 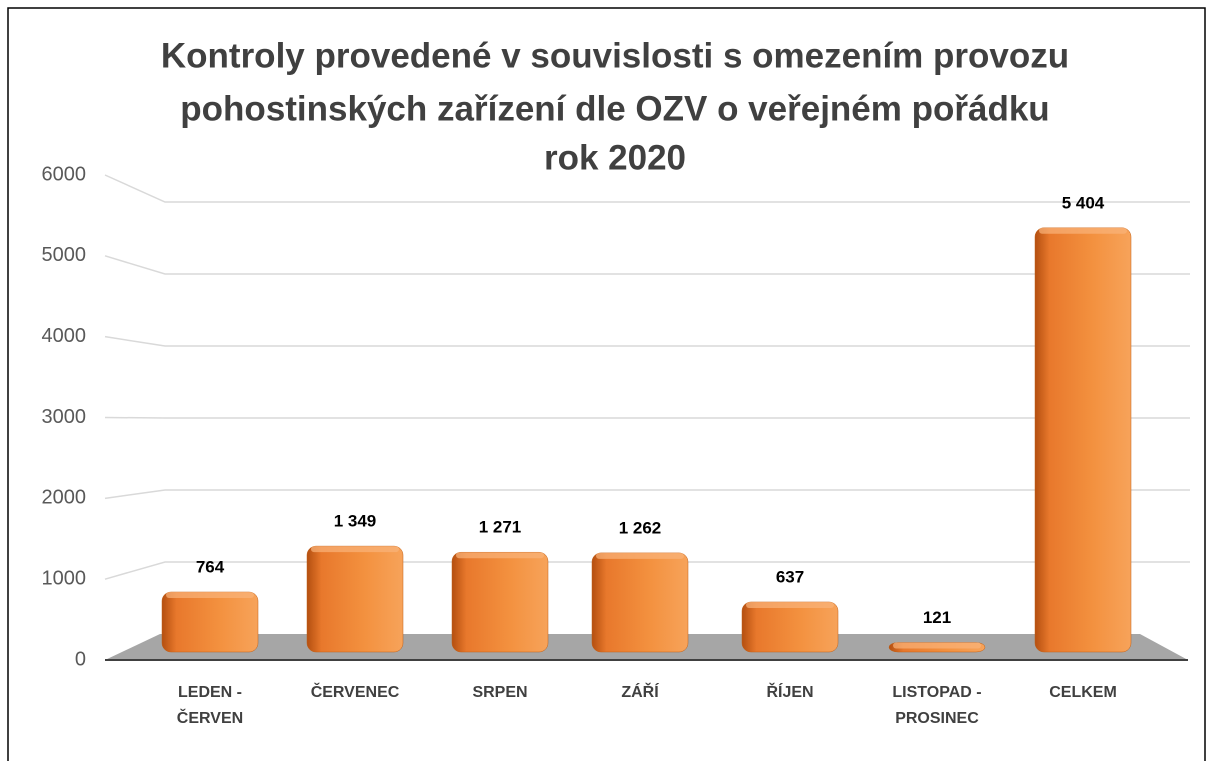 What do you see at coordinates (355, 692) in the screenshot?
I see `x-tick-label: ČERVENEC` at bounding box center [355, 692].